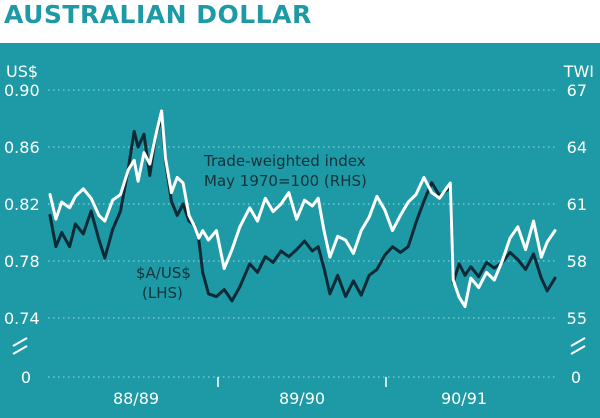 This screenshot has width=600, height=418. Describe the element at coordinates (577, 204) in the screenshot. I see `right-tick-label: 61` at that location.